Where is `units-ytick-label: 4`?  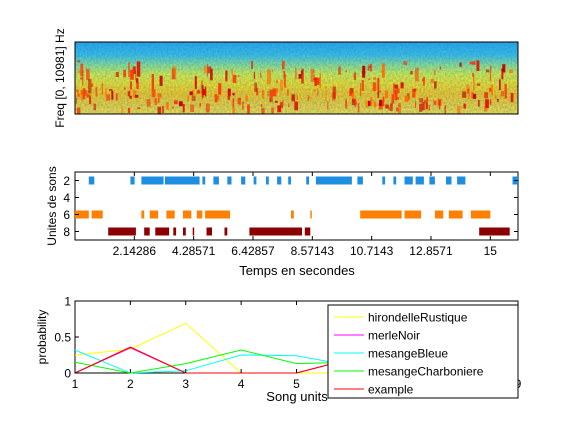
units-ytick-label: 4 is located at coordinates (66, 198).